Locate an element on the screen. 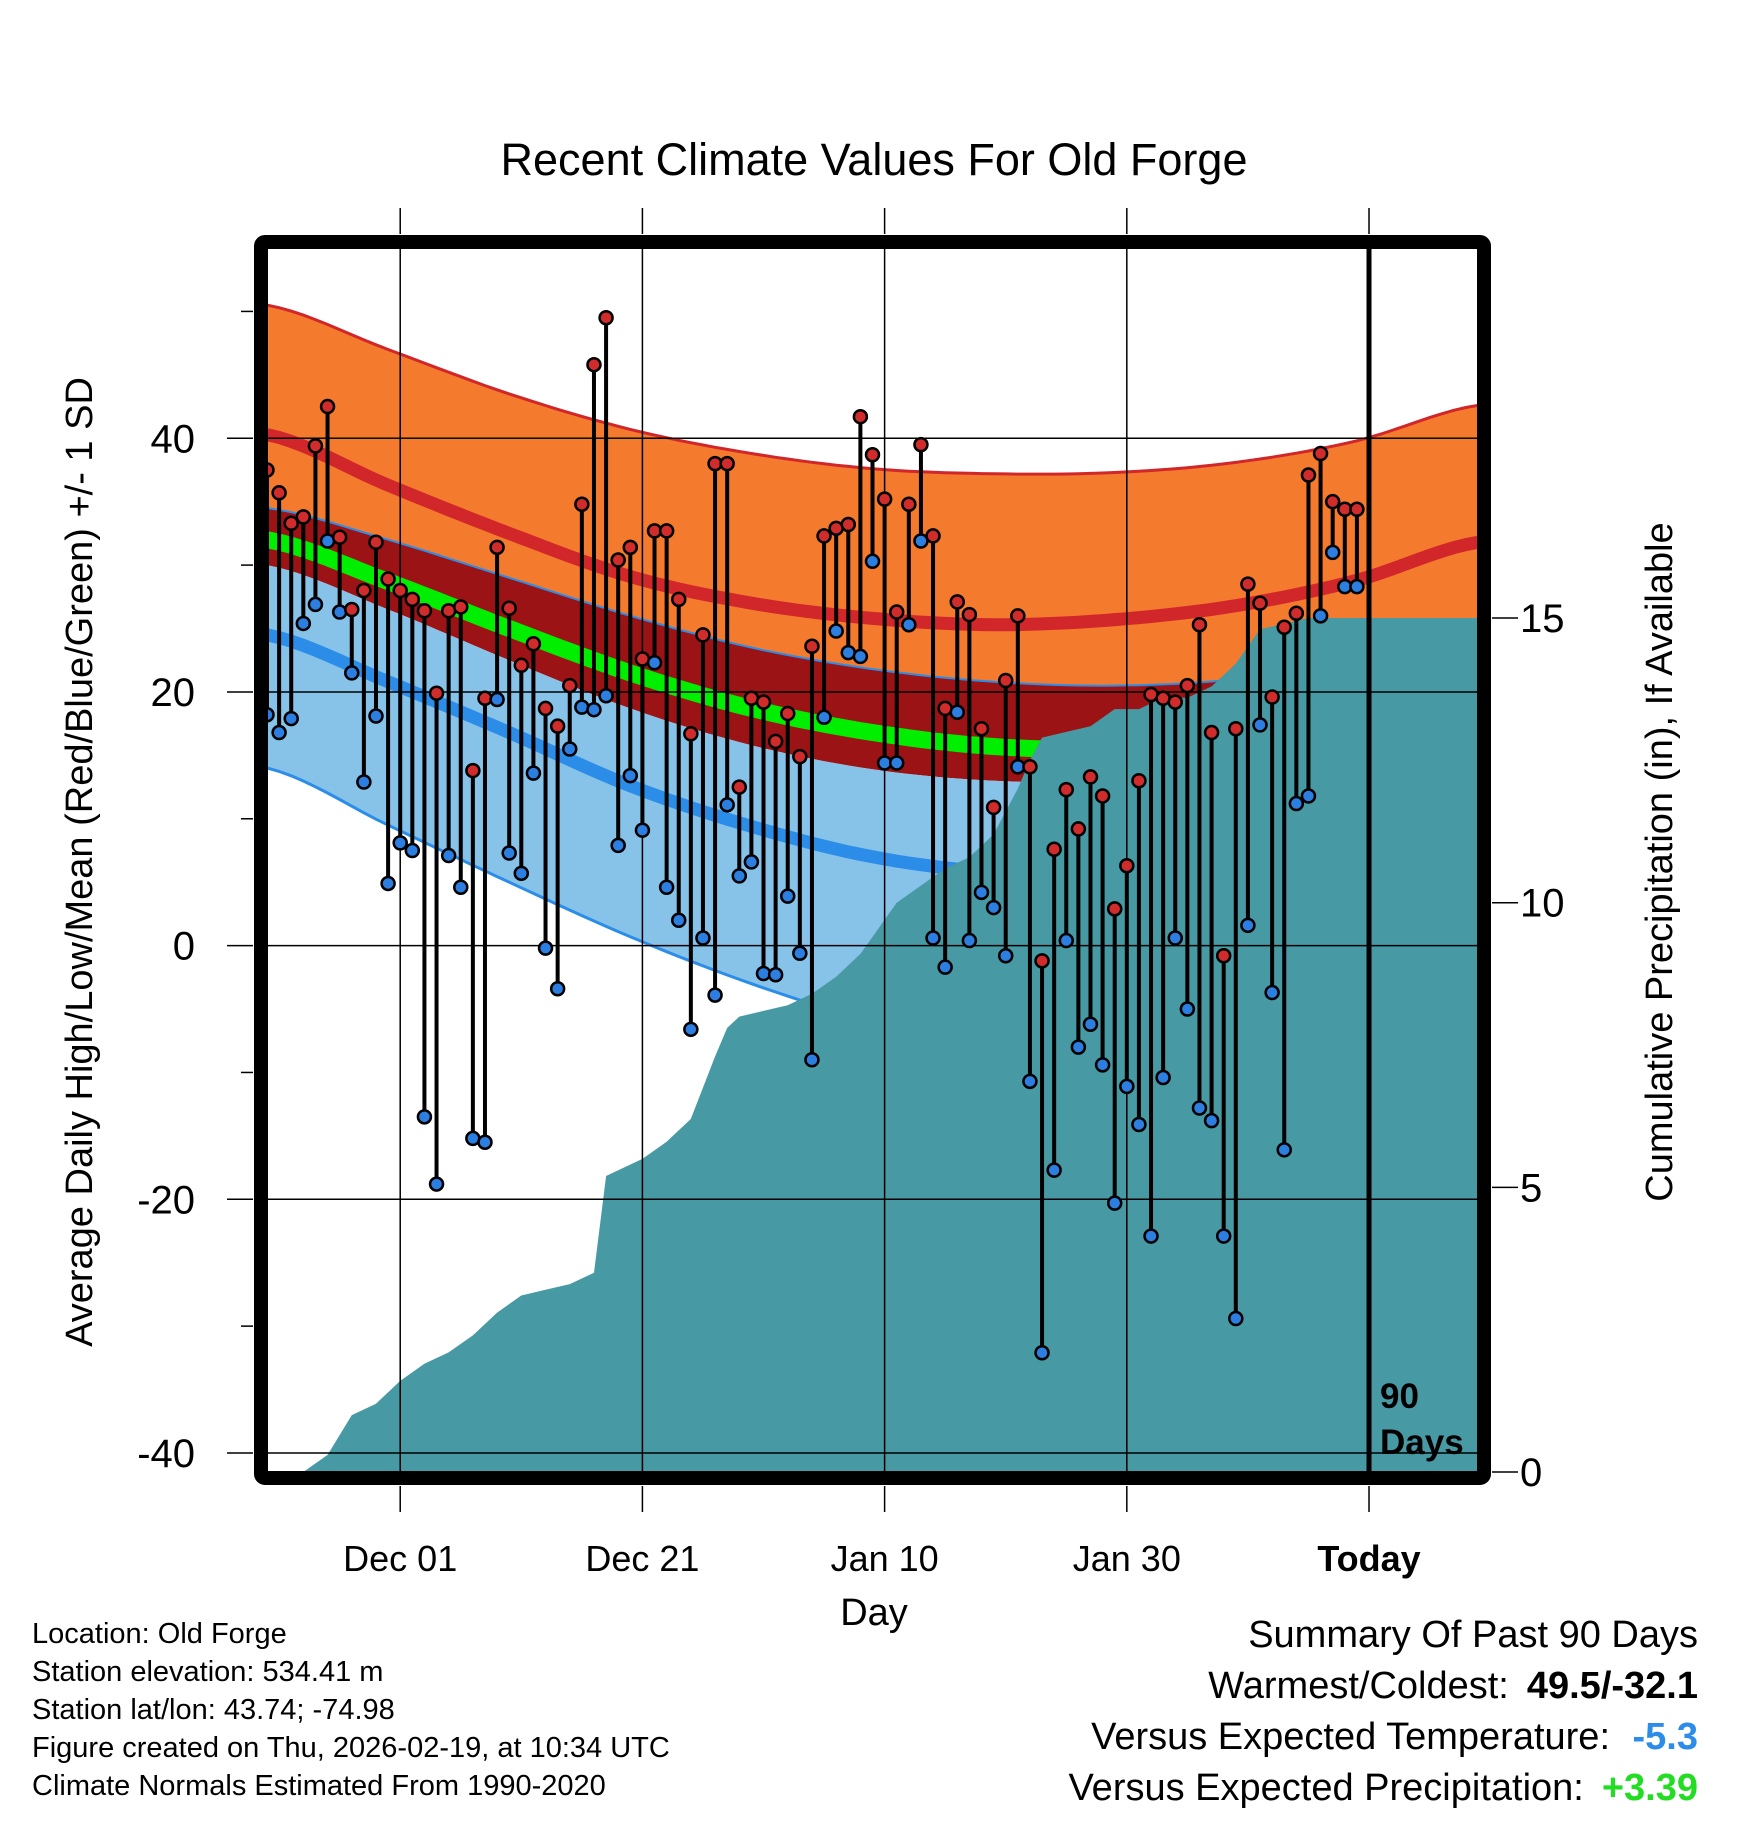 The height and width of the screenshot is (1828, 1748). elevation-text: Station elevation: 534.41 m is located at coordinates (208, 1672).